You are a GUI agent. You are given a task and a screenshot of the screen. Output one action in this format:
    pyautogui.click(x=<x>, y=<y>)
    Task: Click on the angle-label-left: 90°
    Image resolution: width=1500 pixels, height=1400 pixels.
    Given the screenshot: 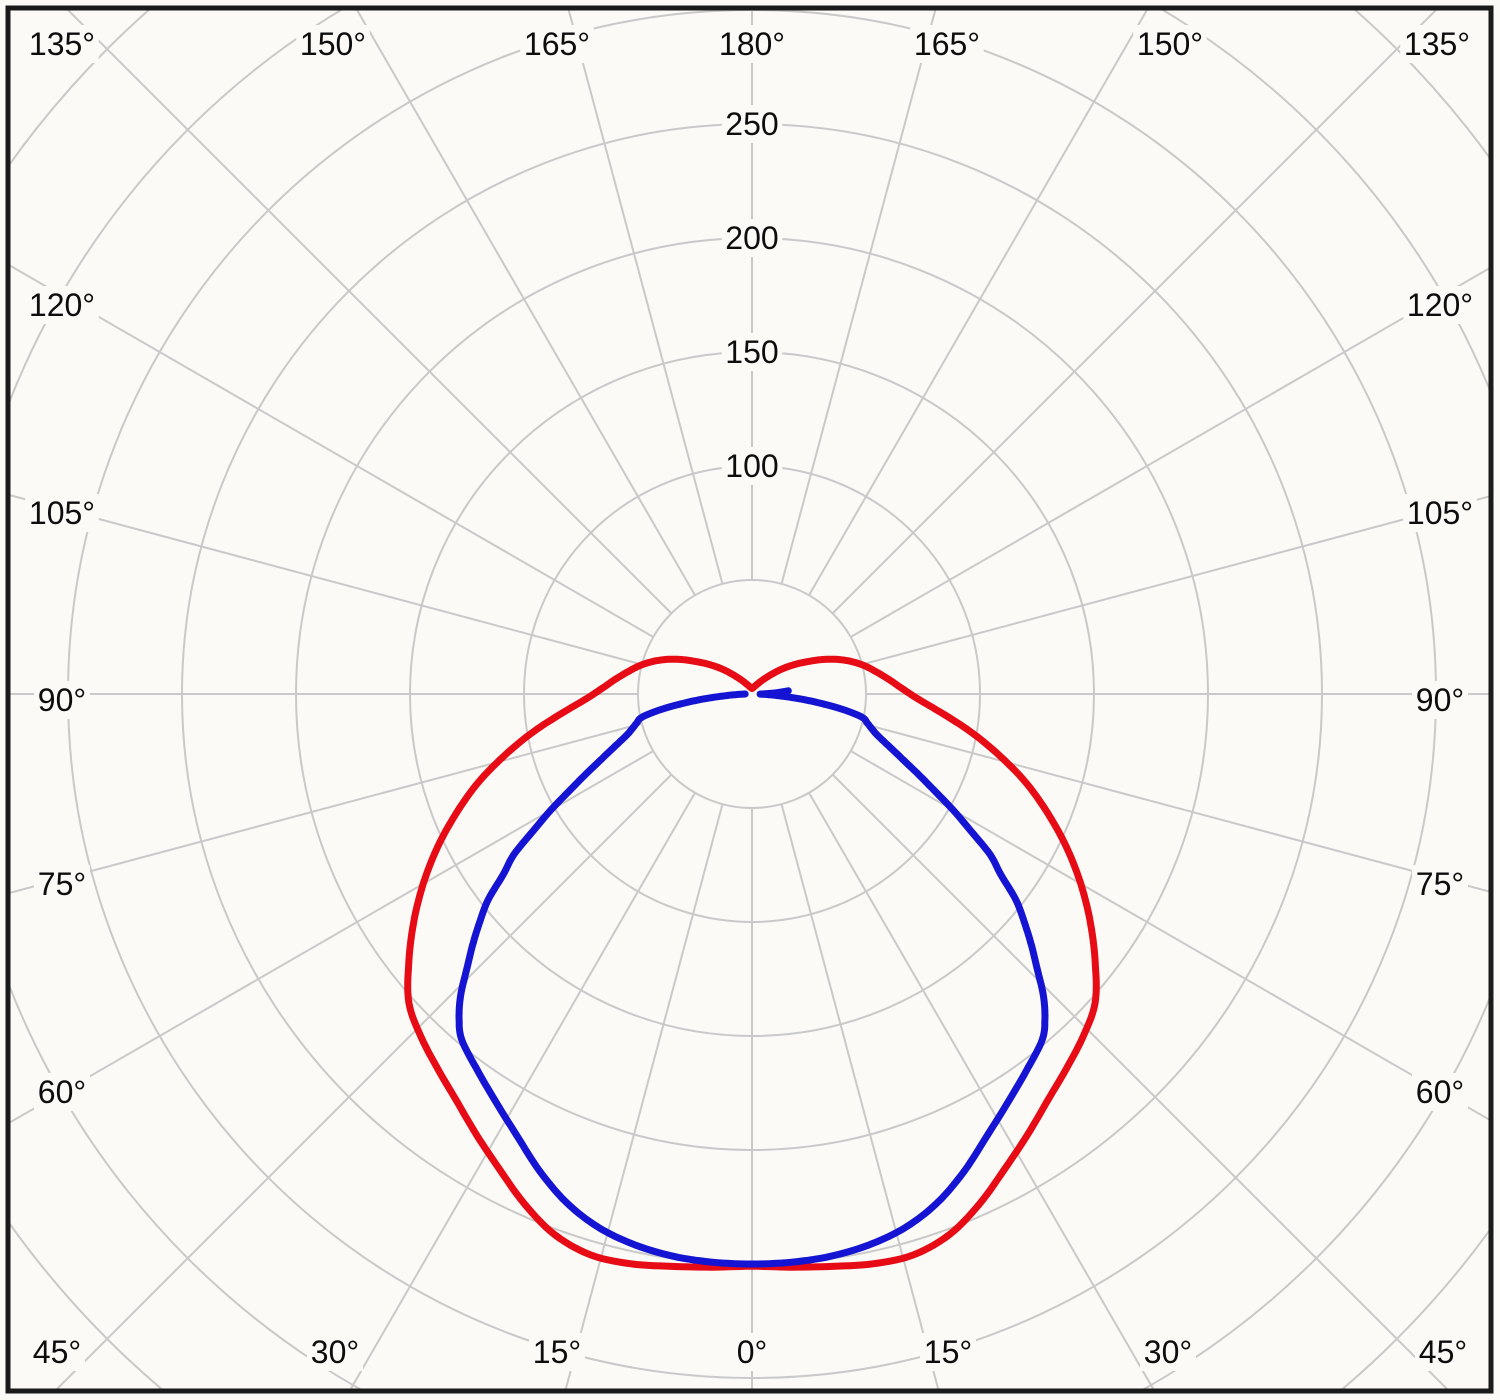 What is the action you would take?
    pyautogui.click(x=62, y=700)
    